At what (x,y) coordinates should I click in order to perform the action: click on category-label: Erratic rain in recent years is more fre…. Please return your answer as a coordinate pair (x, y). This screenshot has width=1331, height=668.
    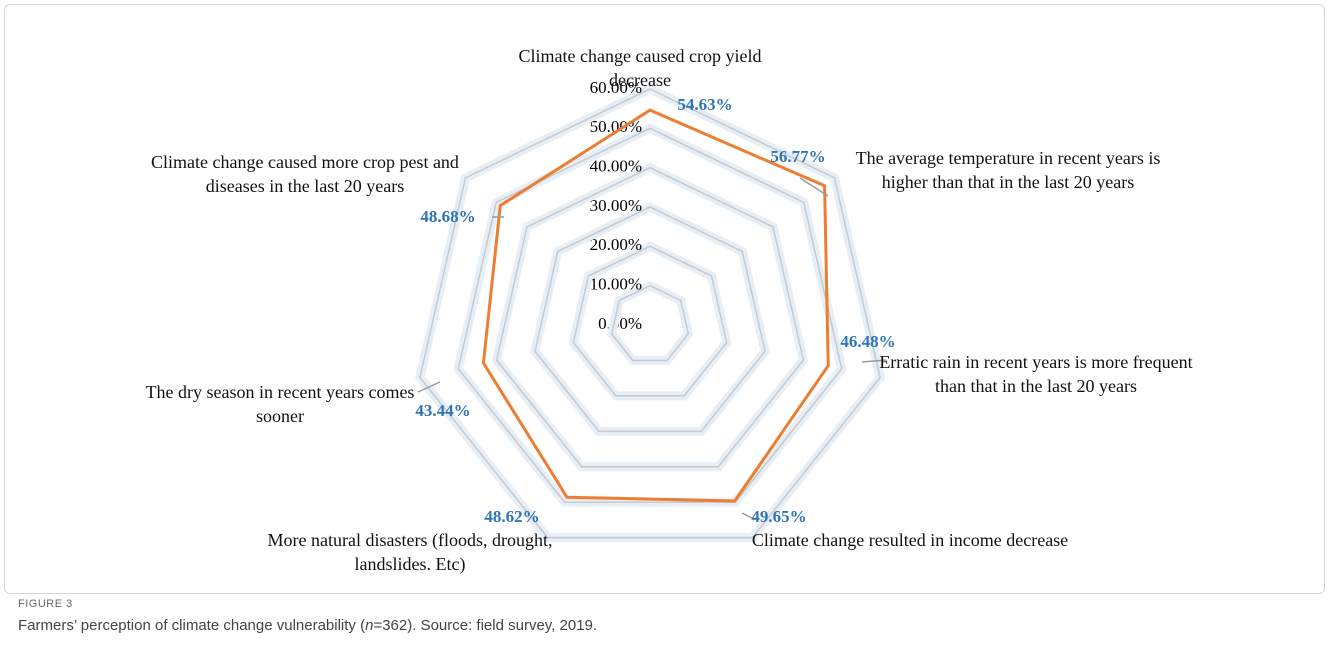
    Looking at the image, I should click on (1036, 374).